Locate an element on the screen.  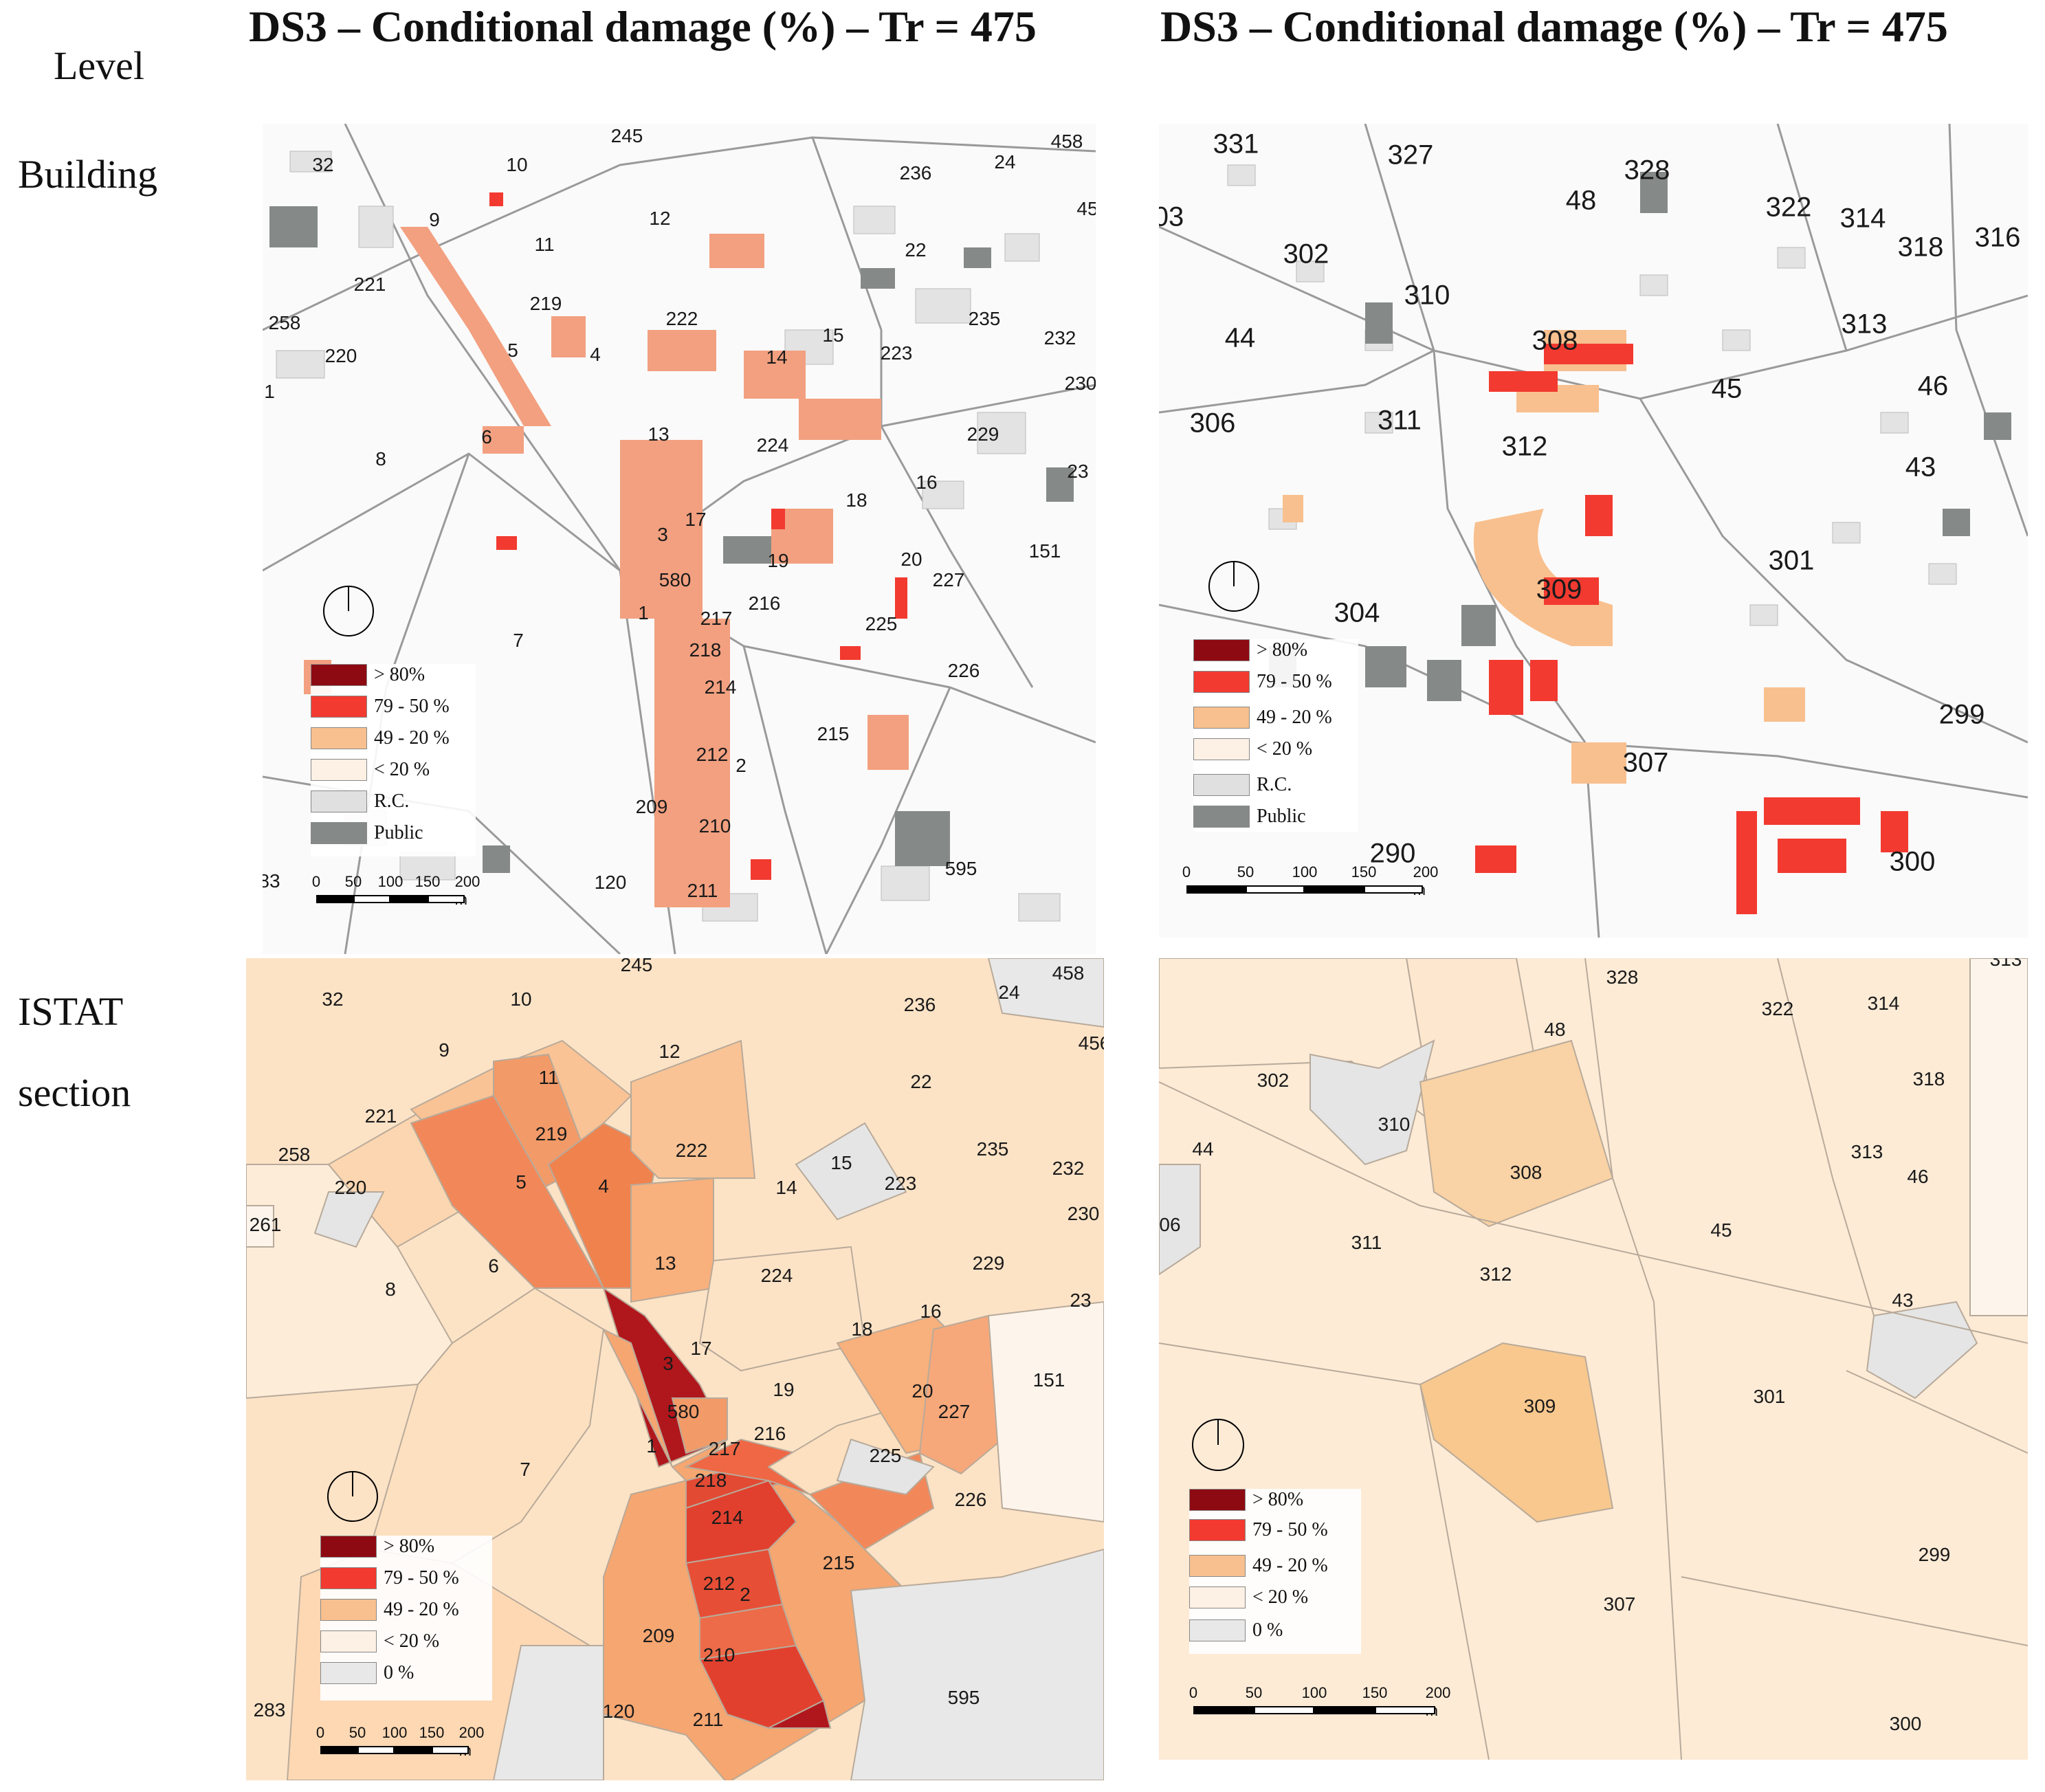
section-label: 230 is located at coordinates (1080, 384).